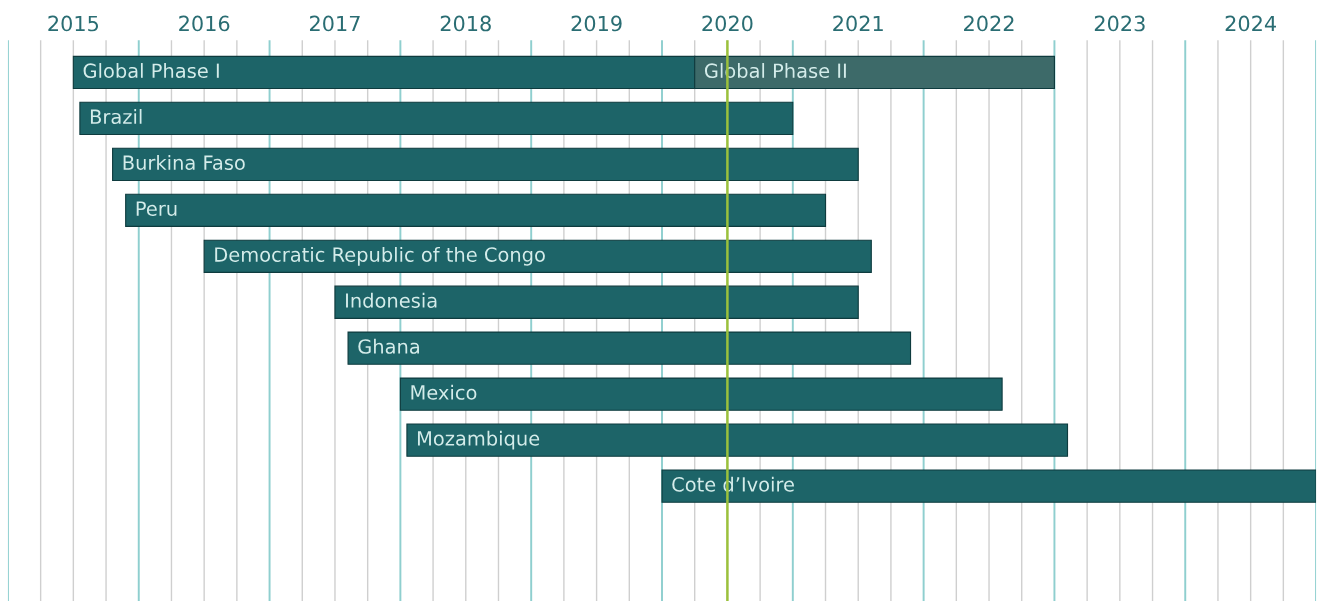 This screenshot has width=1324, height=601. I want to click on y-tick-label: Peru, so click(156, 208).